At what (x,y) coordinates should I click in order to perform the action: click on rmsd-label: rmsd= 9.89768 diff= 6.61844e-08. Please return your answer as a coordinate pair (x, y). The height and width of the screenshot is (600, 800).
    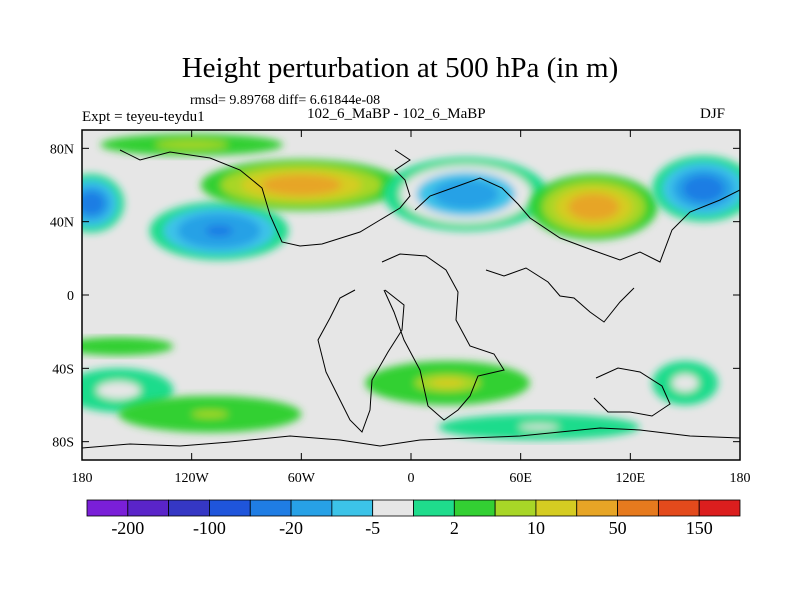
    Looking at the image, I should click on (285, 100).